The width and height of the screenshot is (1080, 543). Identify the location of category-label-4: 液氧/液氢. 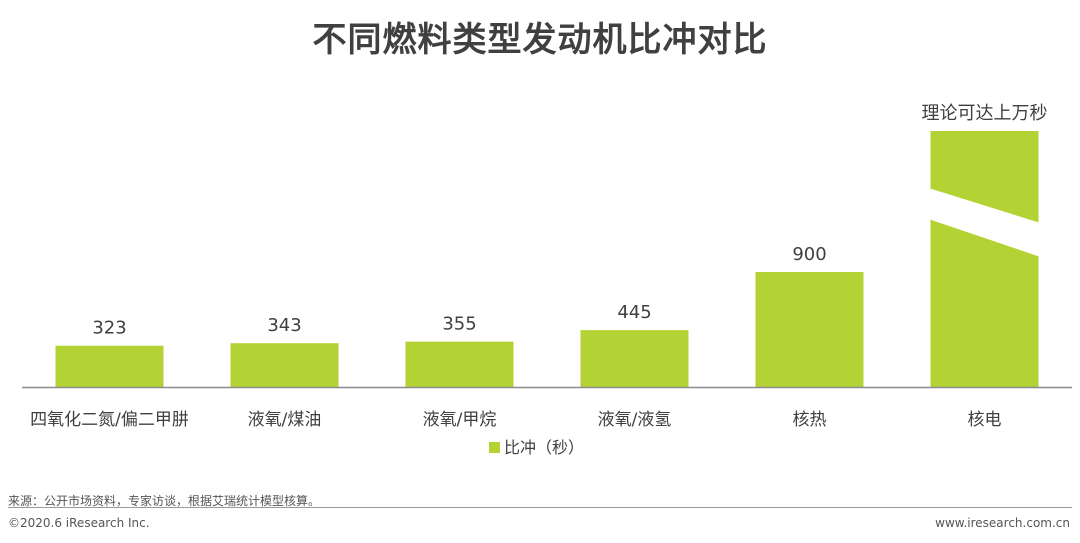
(635, 420).